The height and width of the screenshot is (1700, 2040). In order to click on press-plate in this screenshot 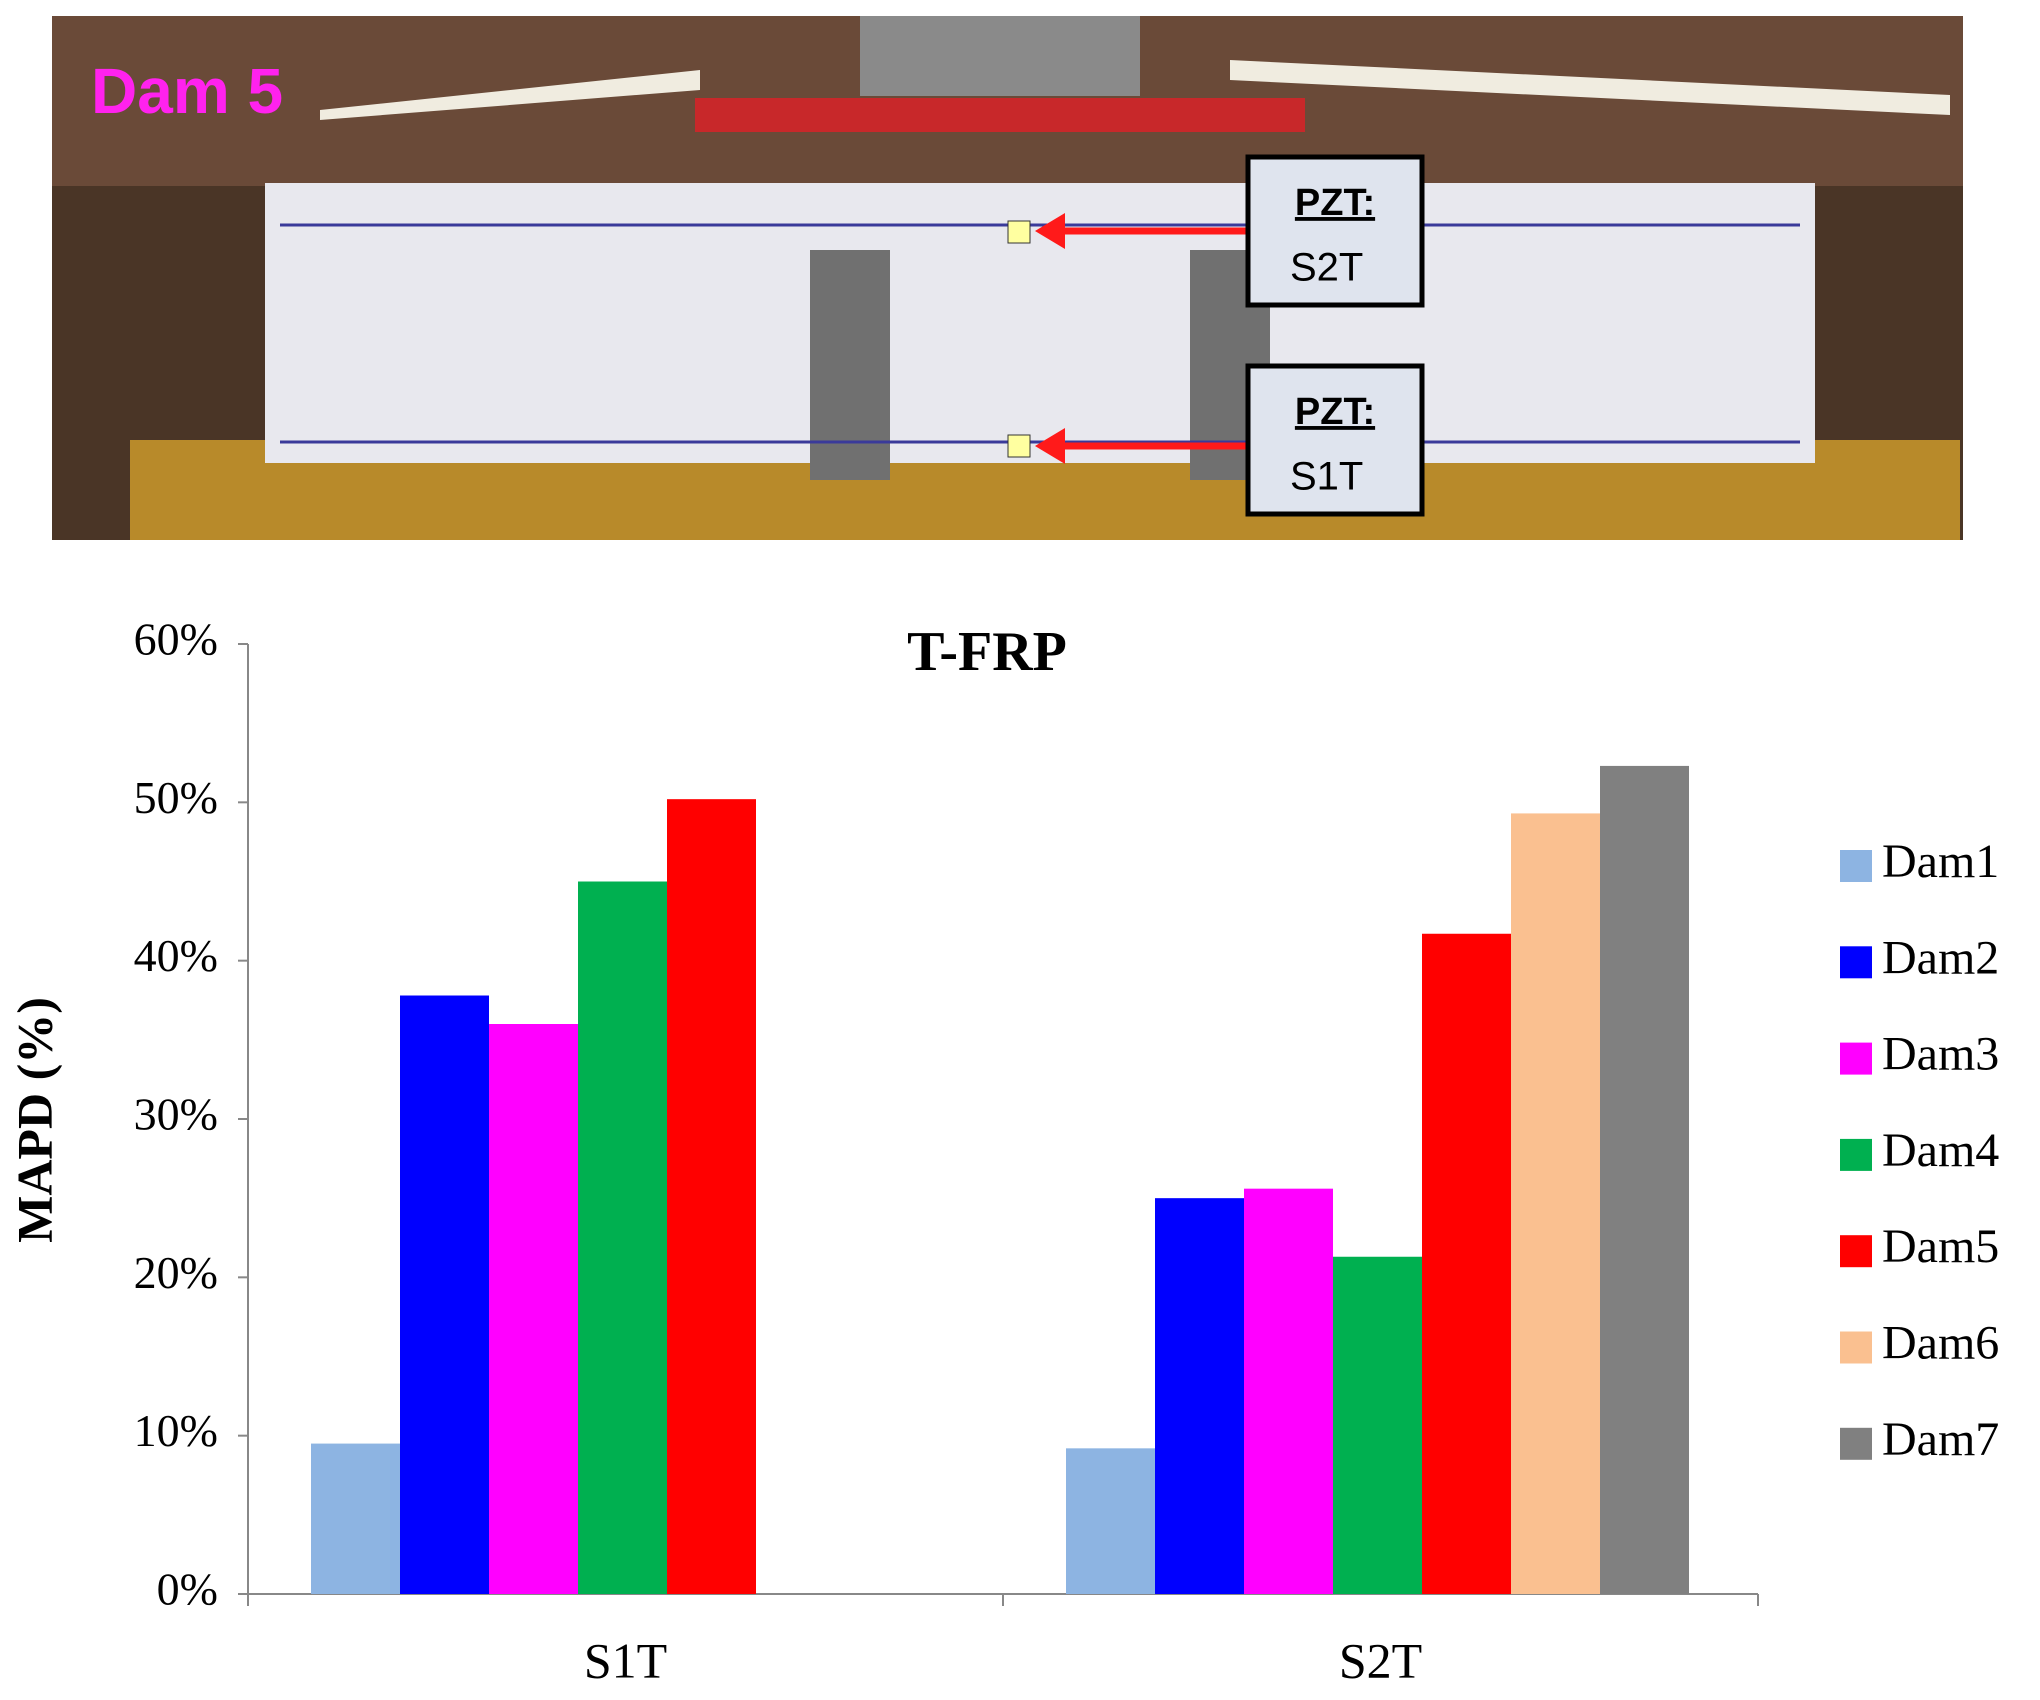, I will do `click(1000, 115)`.